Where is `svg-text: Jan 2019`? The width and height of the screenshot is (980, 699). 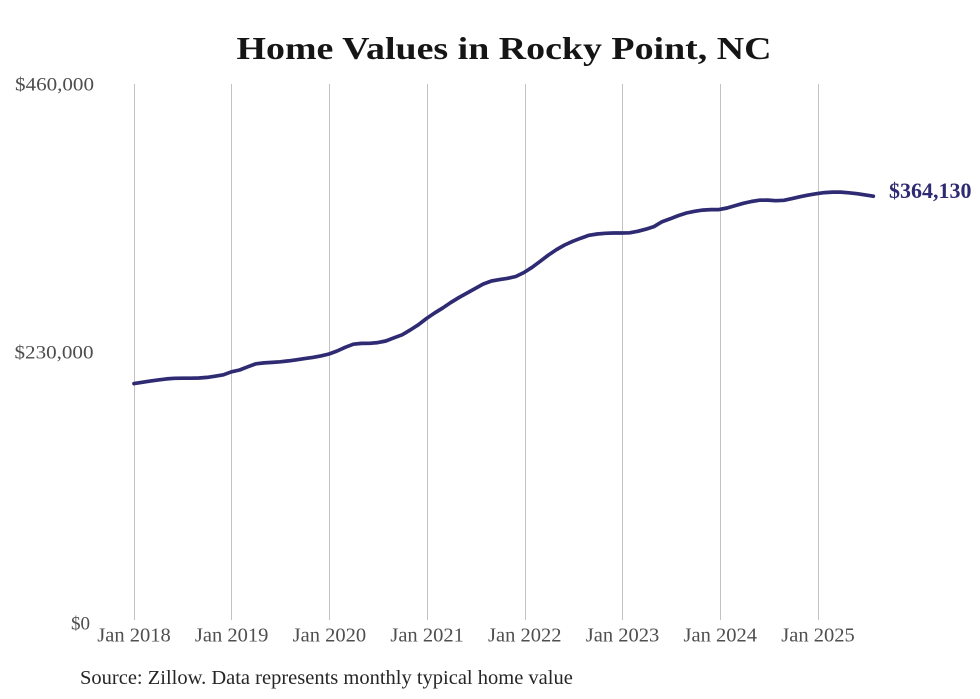
svg-text: Jan 2019 is located at coordinates (232, 635).